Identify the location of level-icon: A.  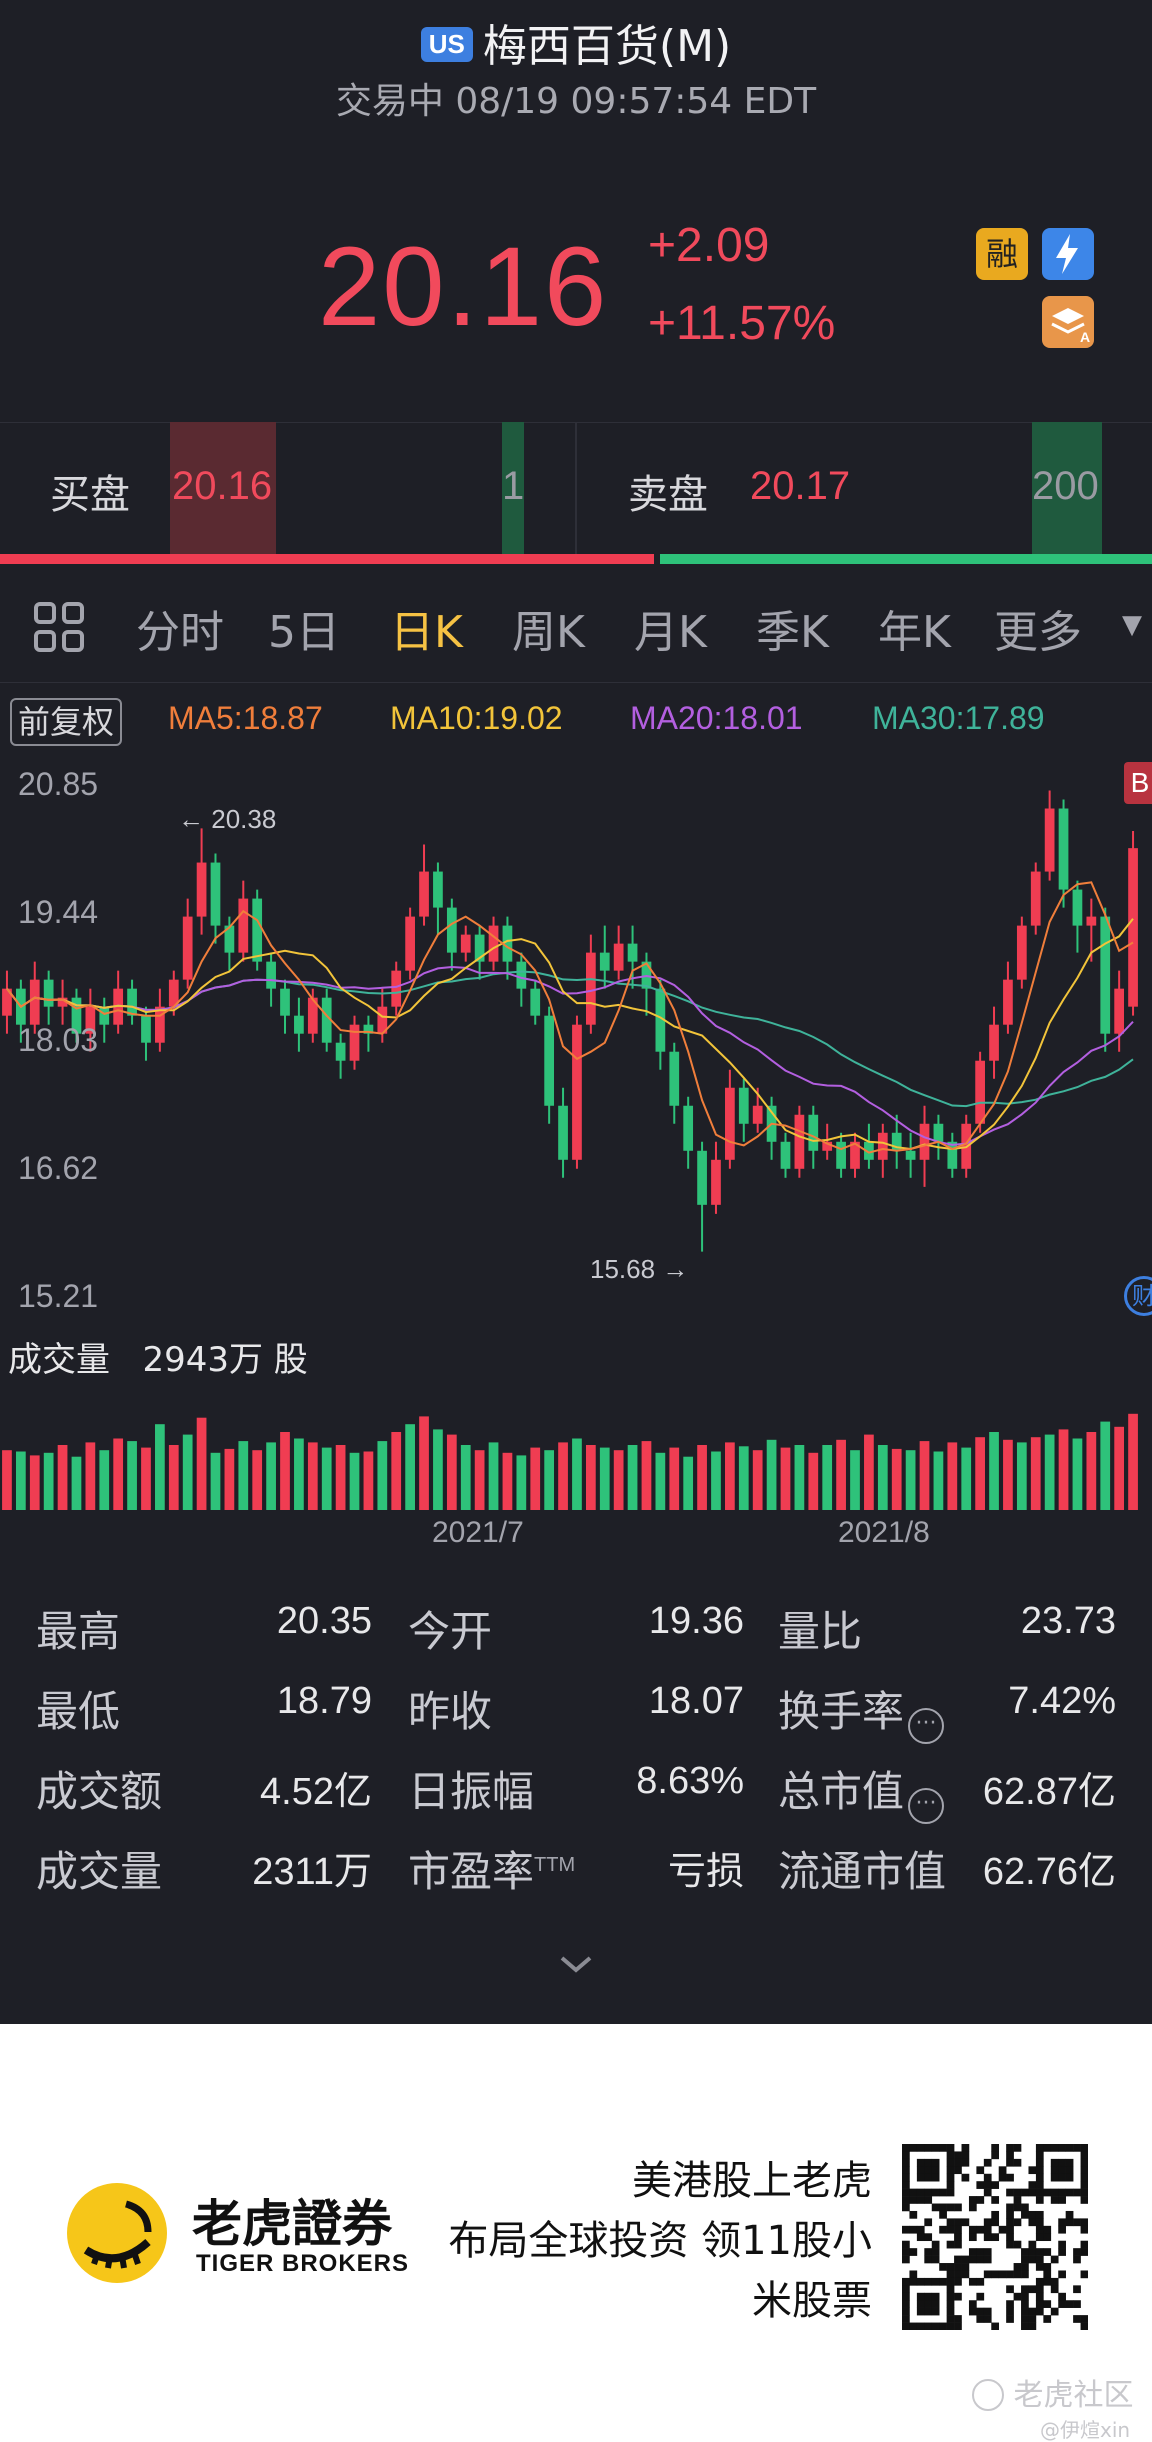
(1068, 322).